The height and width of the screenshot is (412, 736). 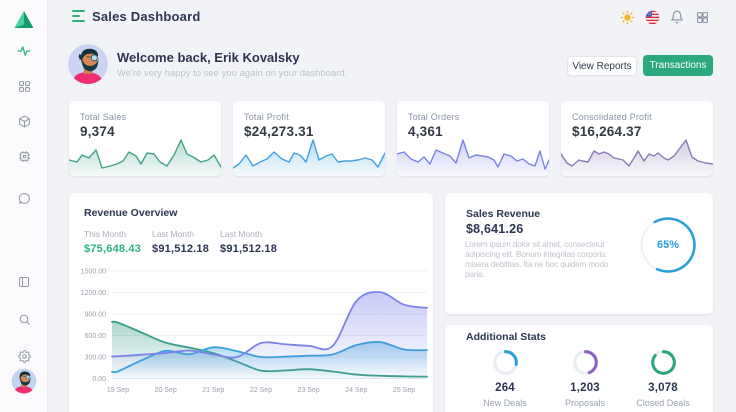 I want to click on bell-icon, so click(x=677, y=17).